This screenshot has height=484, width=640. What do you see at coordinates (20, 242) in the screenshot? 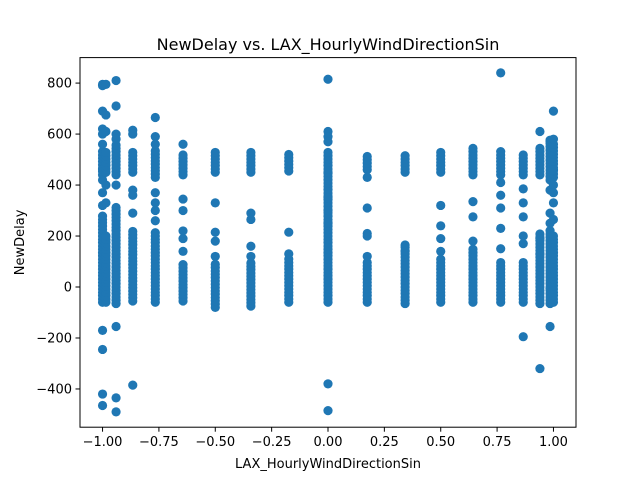
I see `y-axis-label: NewDelay` at bounding box center [20, 242].